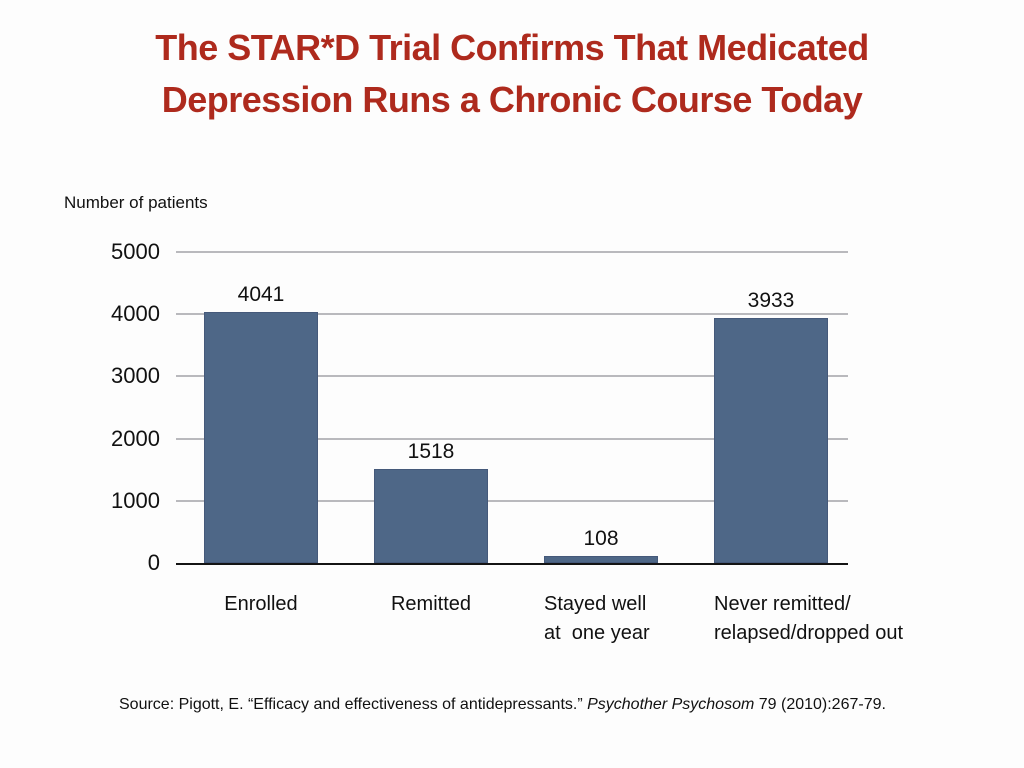 The image size is (1024, 768). Describe the element at coordinates (135, 438) in the screenshot. I see `y-tick-label-2000: 2000` at that location.